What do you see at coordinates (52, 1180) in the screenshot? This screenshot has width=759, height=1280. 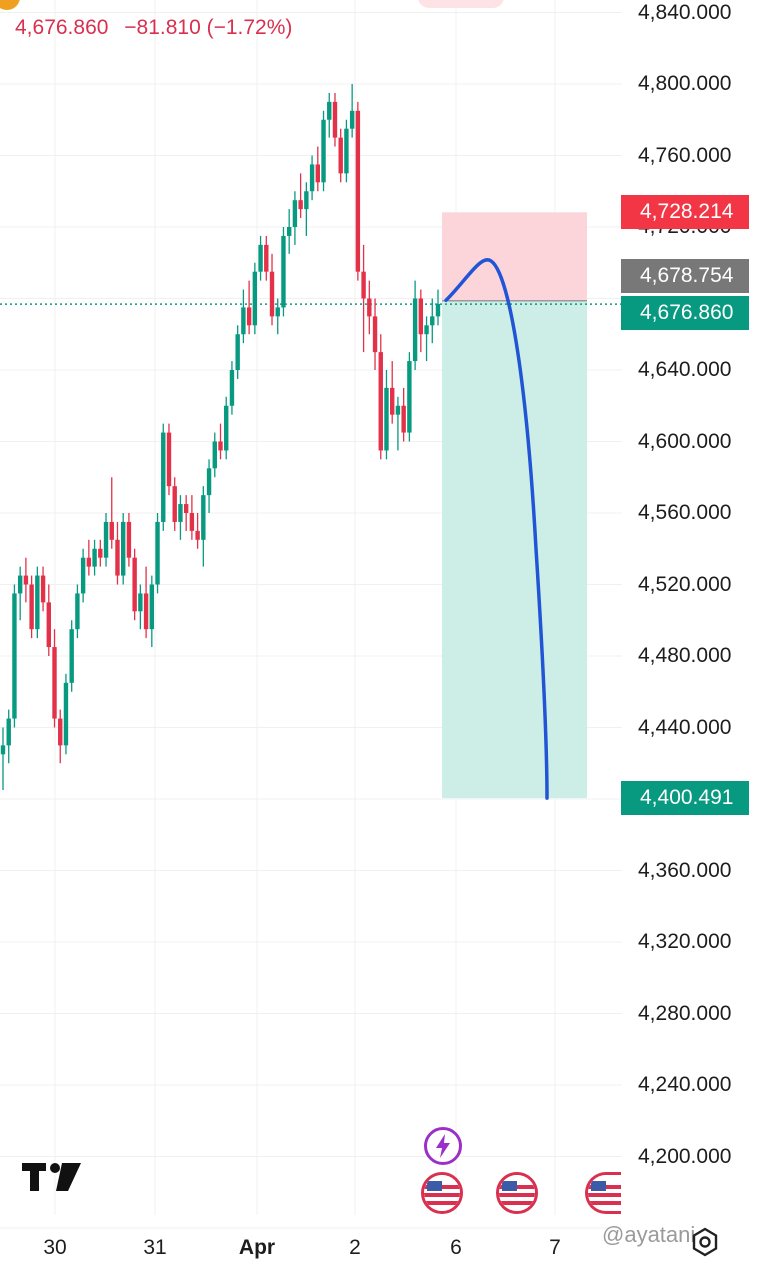 I see `tradingview-logo-icon` at bounding box center [52, 1180].